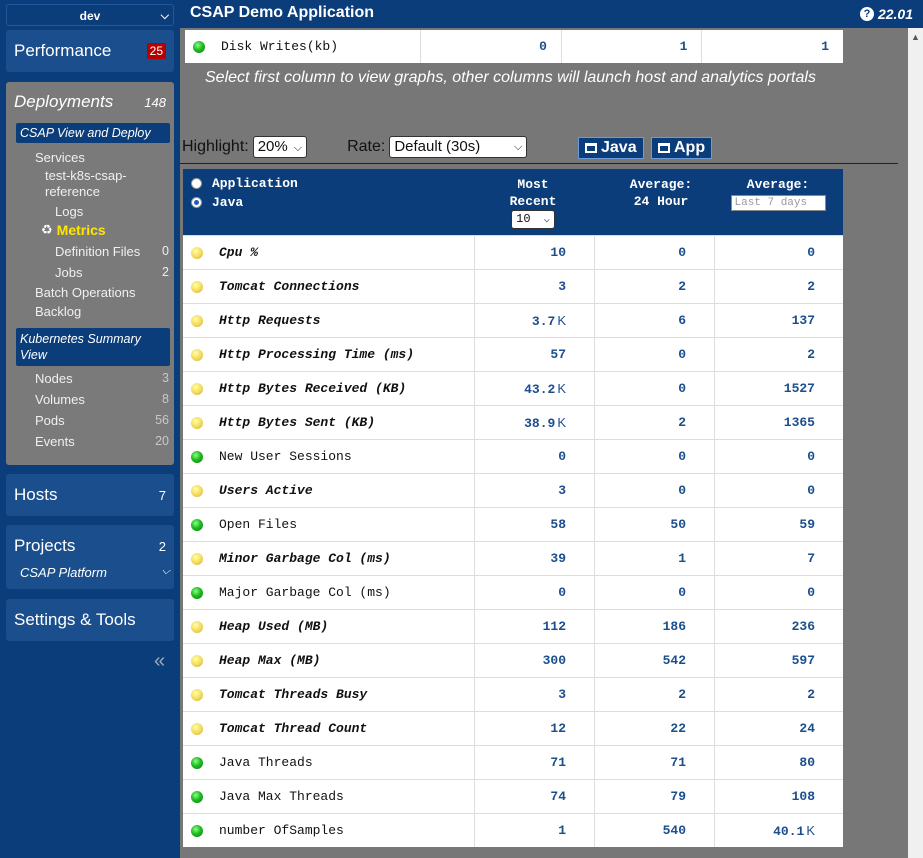 This screenshot has width=923, height=858. I want to click on metric-value-recent: 300, so click(535, 660).